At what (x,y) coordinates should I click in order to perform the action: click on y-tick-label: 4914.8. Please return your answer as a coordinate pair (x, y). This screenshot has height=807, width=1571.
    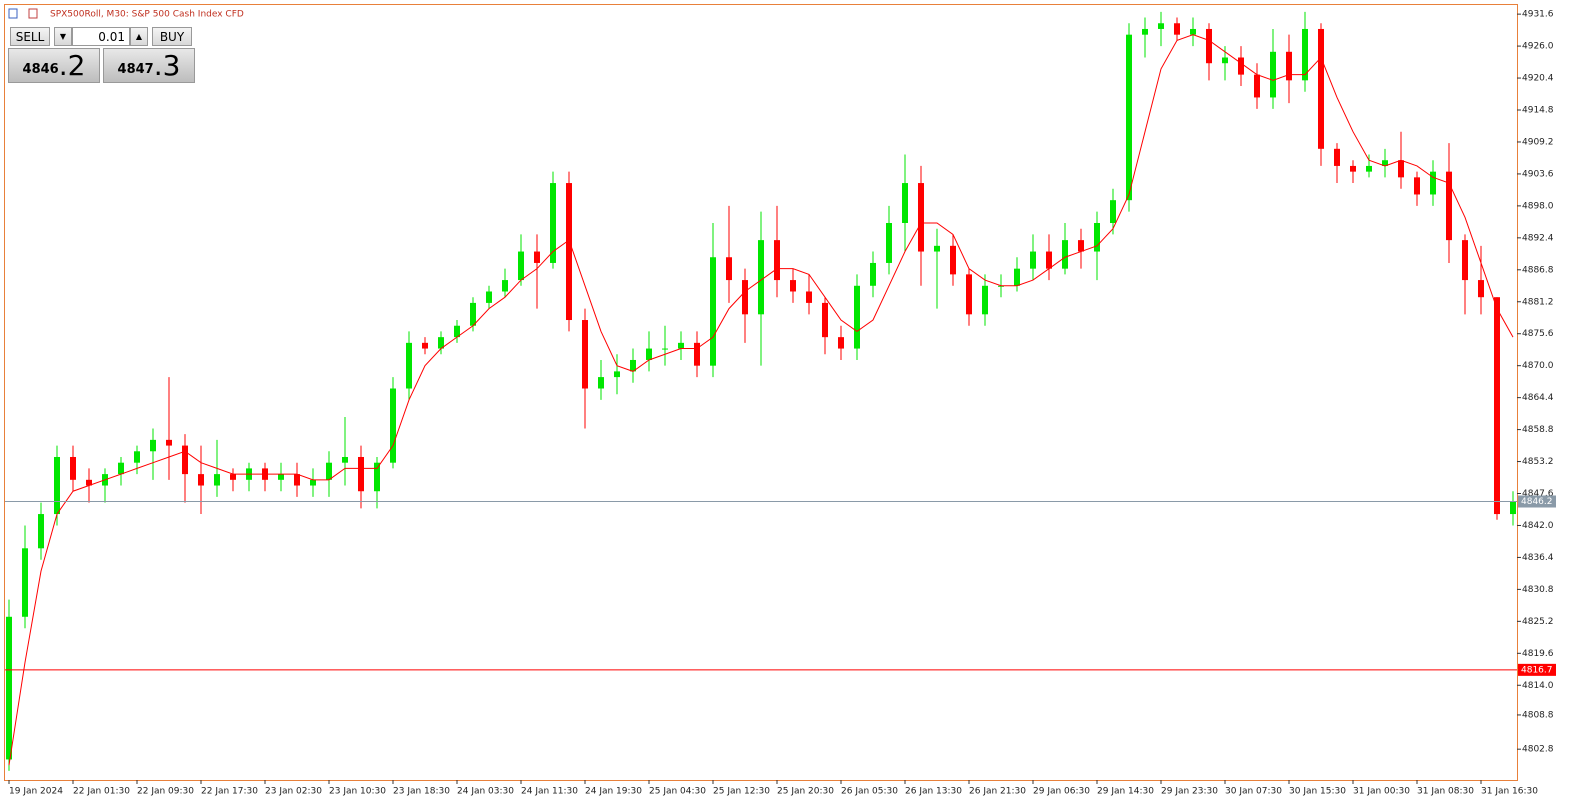
    Looking at the image, I should click on (1538, 111).